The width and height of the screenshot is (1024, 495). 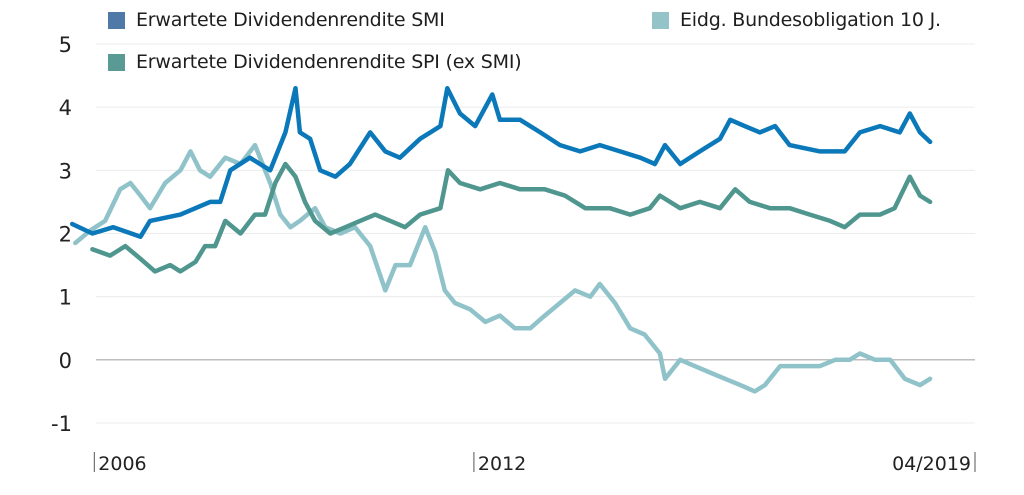 I want to click on x-tick-label: 2012, so click(x=502, y=464).